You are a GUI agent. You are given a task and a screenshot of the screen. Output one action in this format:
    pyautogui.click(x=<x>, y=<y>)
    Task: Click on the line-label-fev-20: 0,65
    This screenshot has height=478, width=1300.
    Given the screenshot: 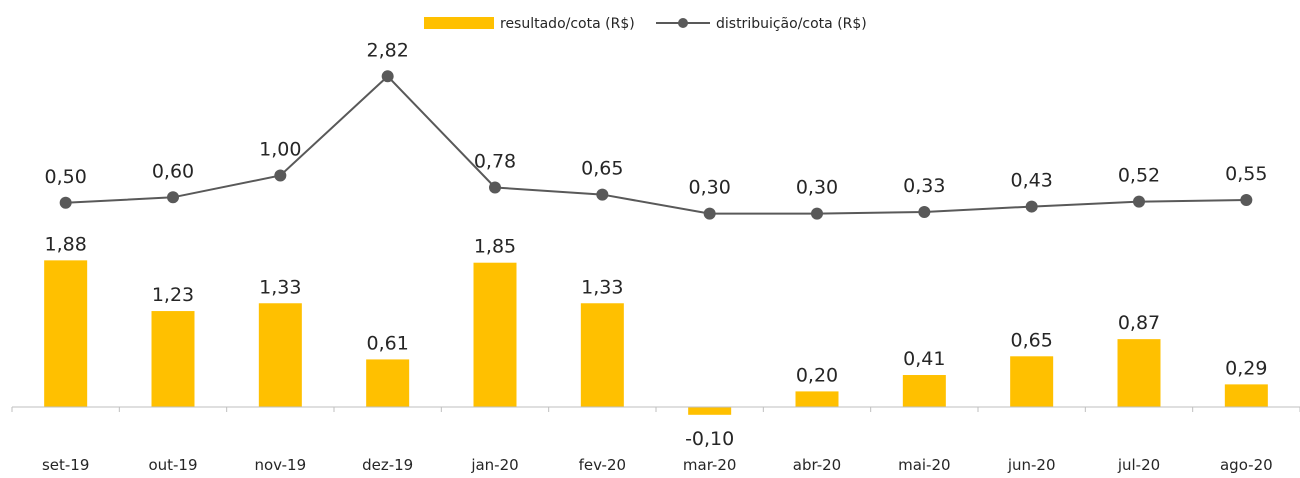 What is the action you would take?
    pyautogui.click(x=602, y=169)
    